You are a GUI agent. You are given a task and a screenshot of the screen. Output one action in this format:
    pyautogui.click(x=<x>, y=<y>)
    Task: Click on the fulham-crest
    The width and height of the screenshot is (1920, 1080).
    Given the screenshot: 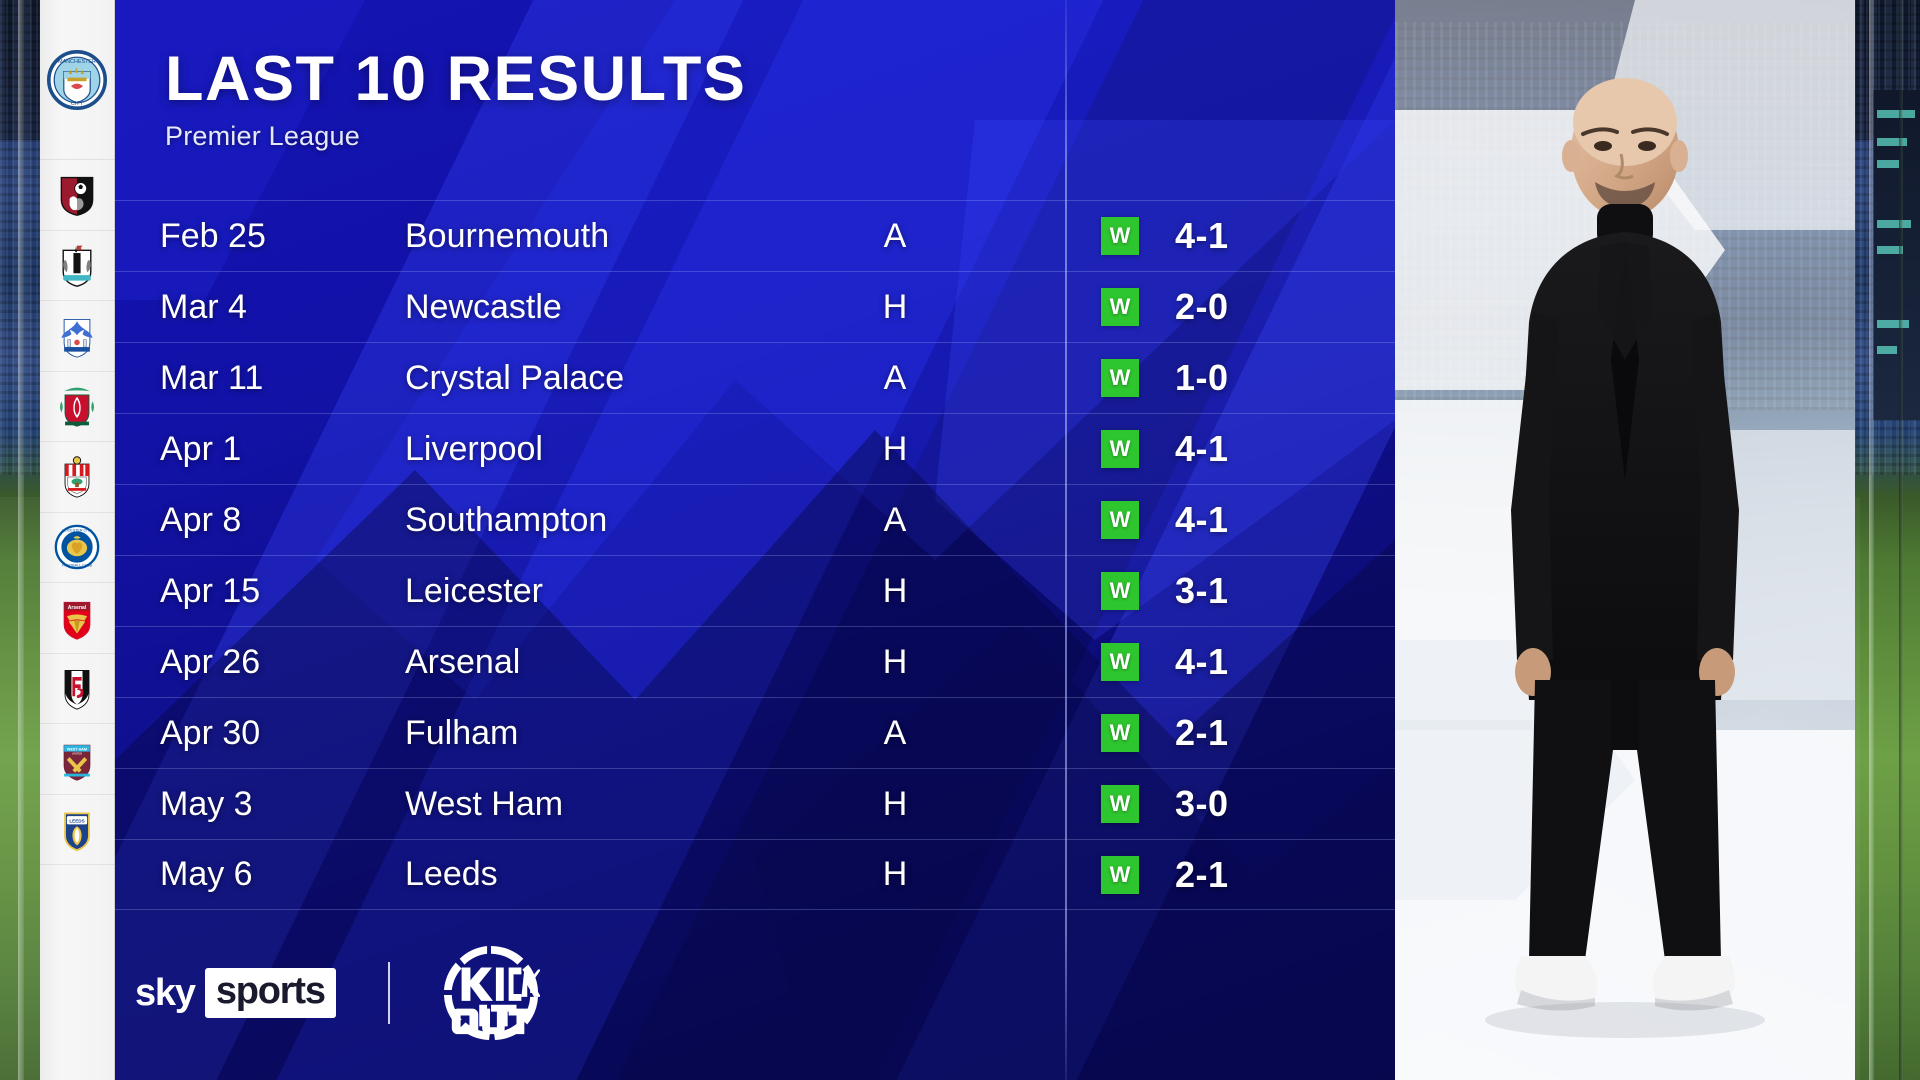 What is the action you would take?
    pyautogui.click(x=77, y=688)
    